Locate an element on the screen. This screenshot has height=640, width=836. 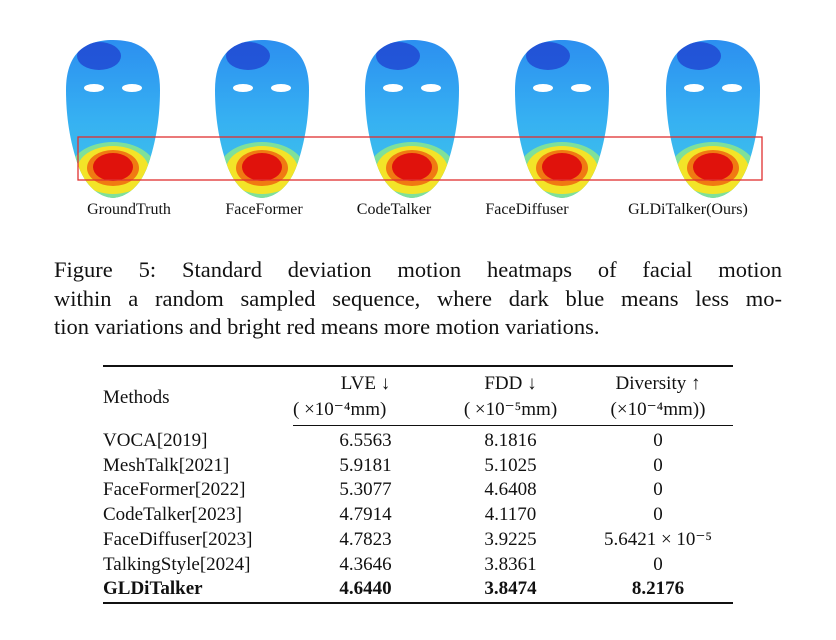
table-cell: 4.6408 is located at coordinates (510, 490).